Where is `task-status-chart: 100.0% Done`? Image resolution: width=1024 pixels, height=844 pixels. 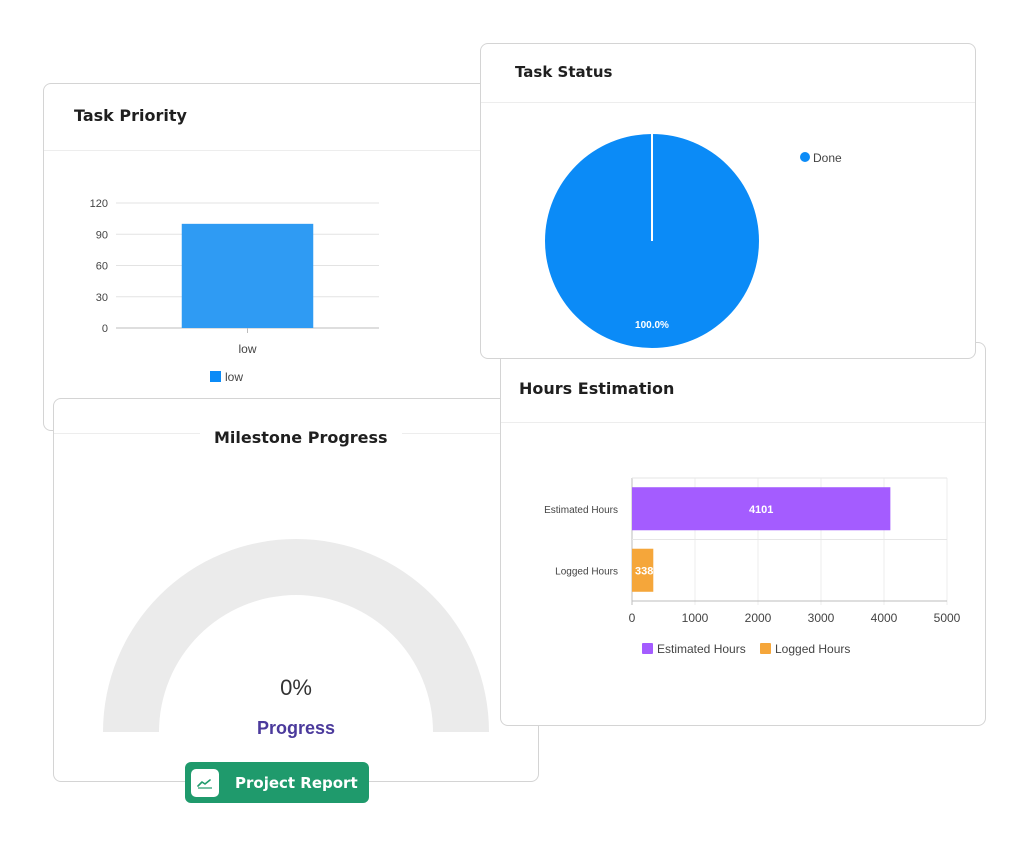 task-status-chart: 100.0% Done is located at coordinates (693, 241).